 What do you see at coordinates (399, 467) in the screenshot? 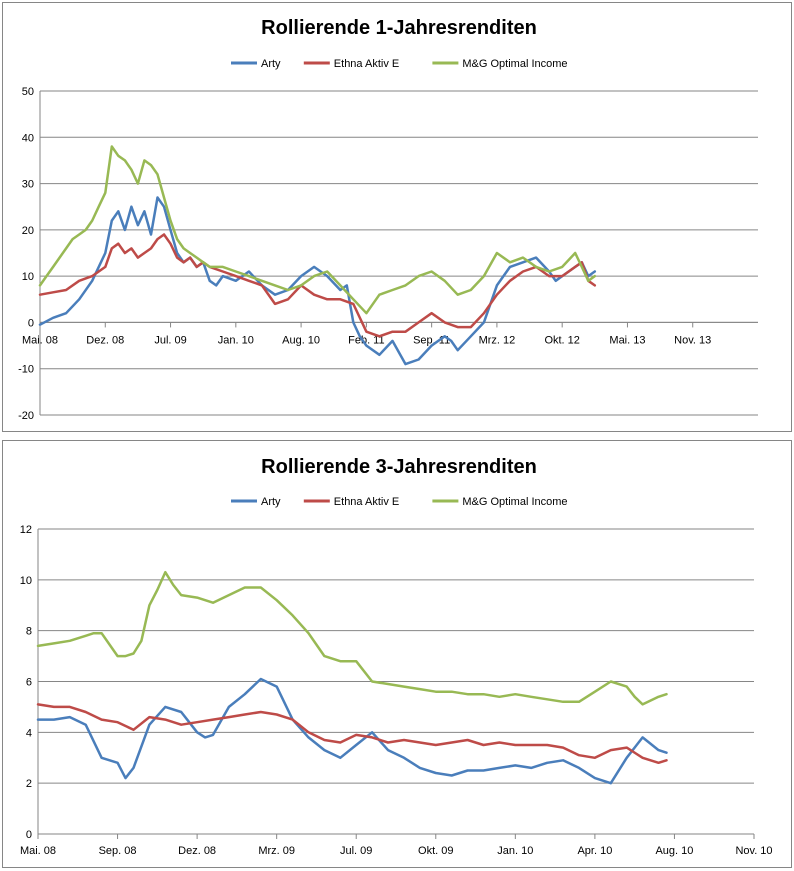
I see `chart-title: Rollierende 3-Jahresrenditen` at bounding box center [399, 467].